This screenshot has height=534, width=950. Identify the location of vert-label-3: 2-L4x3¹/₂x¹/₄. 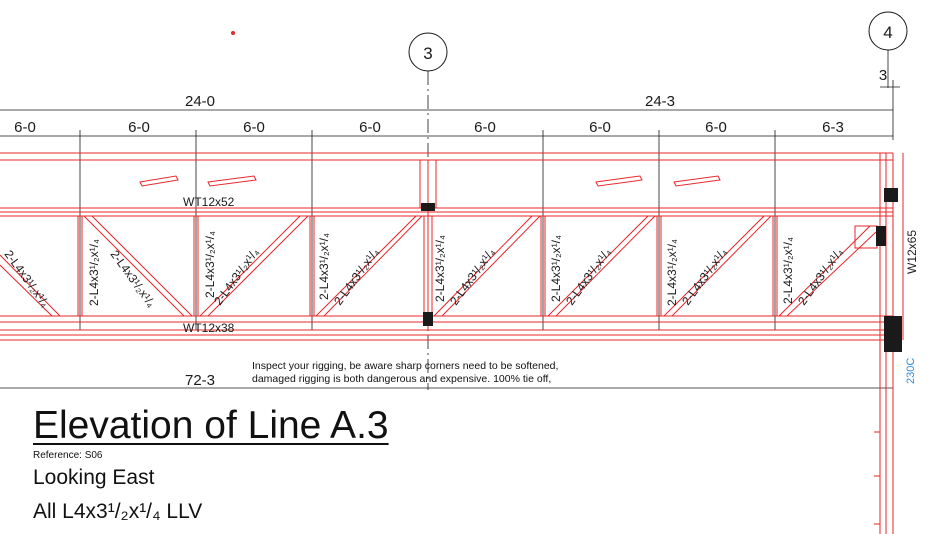
(324, 266).